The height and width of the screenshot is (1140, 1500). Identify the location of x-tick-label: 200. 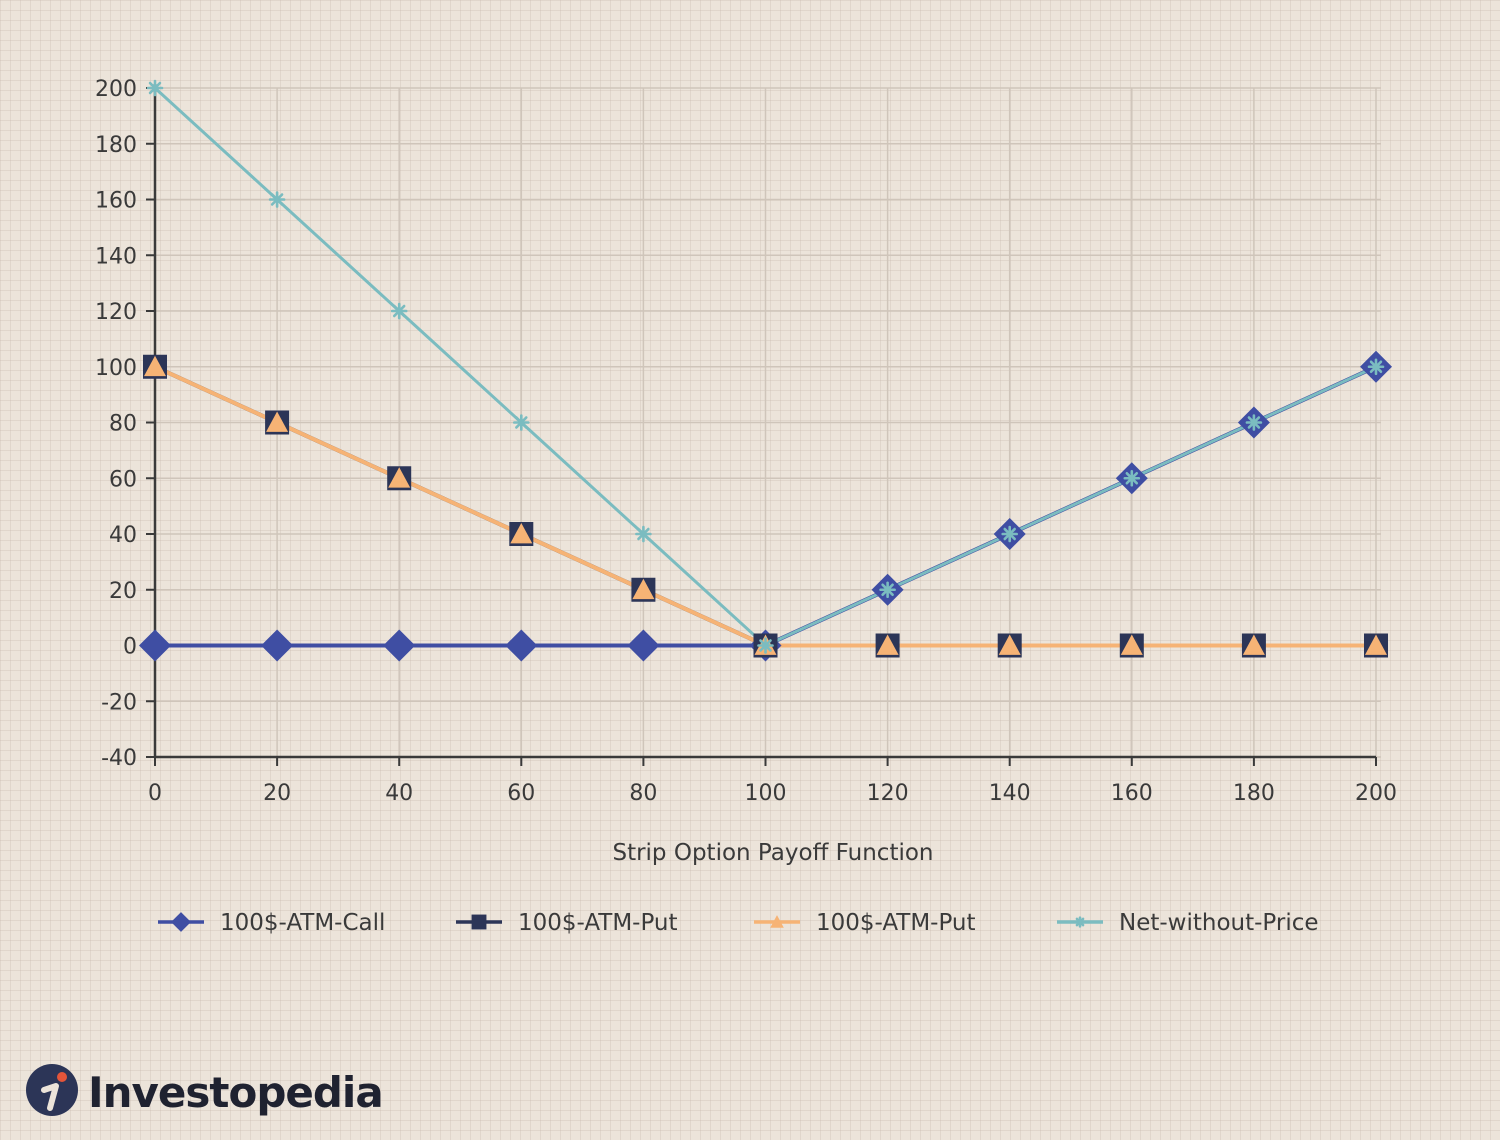
(1376, 793).